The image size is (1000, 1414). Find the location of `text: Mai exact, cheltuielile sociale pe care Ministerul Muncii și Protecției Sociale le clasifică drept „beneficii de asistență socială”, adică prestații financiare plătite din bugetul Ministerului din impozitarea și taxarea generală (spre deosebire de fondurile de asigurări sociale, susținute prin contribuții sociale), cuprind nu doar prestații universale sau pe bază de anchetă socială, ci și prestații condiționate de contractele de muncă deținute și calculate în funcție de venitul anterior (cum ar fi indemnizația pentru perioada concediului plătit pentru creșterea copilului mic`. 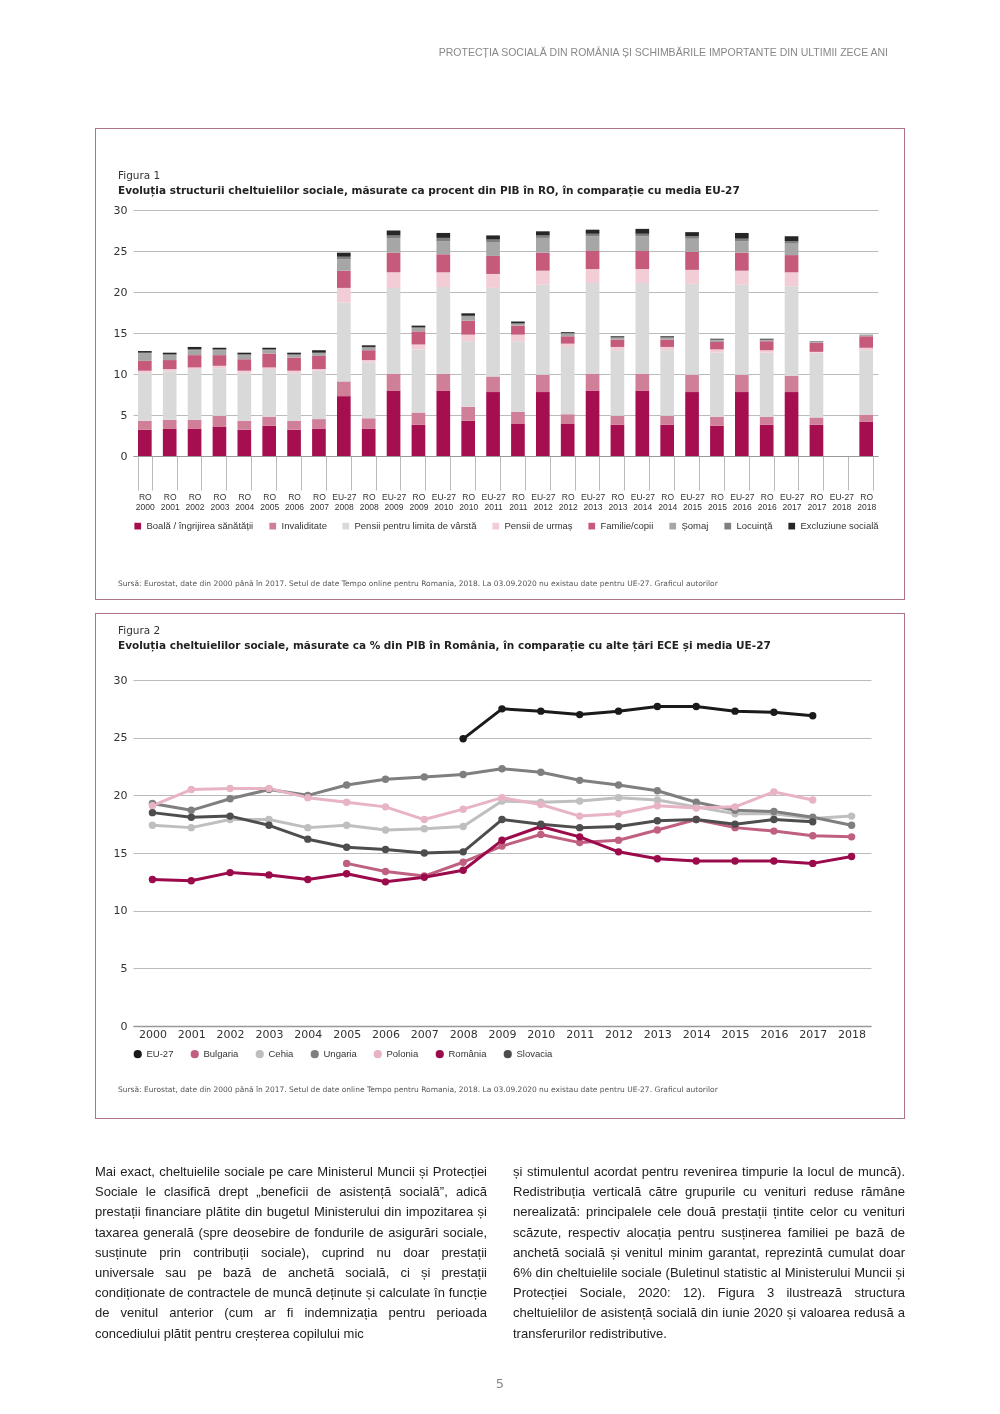

text: Mai exact, cheltuielile sociale pe care Ministerul Muncii și Protecției Sociale le clasifică drept „beneficii de asistență socială”, adică prestații financiare plătite din bugetul Ministerului din impozitarea și taxarea generală (spre deosebire de fondurile de asigurări sociale, susținute prin contribuții sociale), cuprind nu doar prestații universale sau pe bază de anchetă socială, ci și prestații condiționate de contractele de muncă deținute și calculate în funcție de venitul anterior (cum ar fi indemnizația pentru perioada concediului plătit pentru creșterea copilului mic is located at coordinates (291, 1252).